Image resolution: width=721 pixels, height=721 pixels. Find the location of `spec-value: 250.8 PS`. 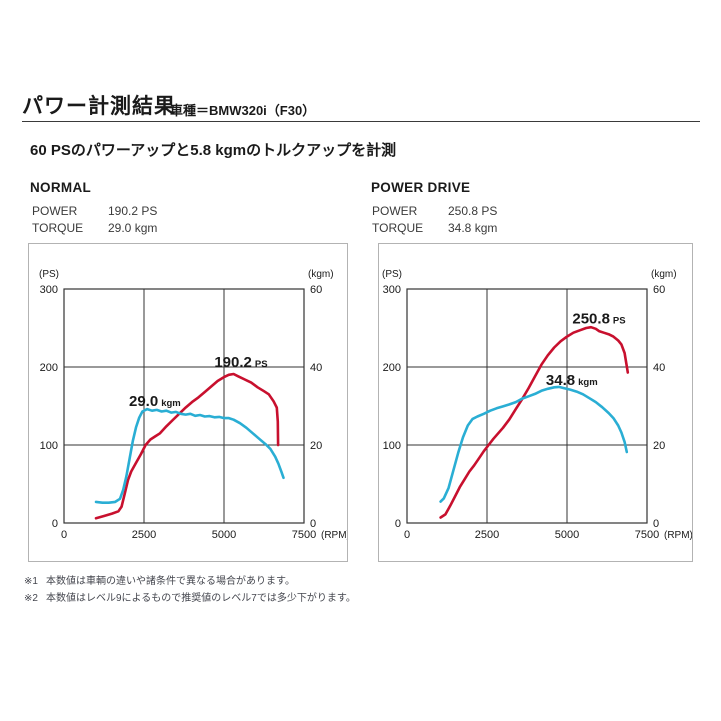

spec-value: 250.8 PS is located at coordinates (473, 211).